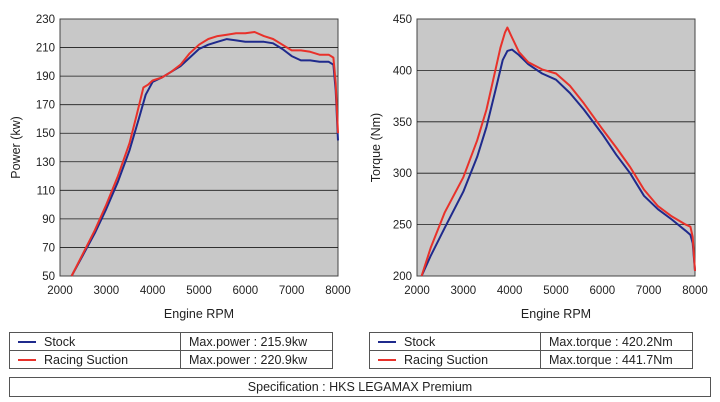 The width and height of the screenshot is (720, 402). Describe the element at coordinates (402, 277) in the screenshot. I see `y-tick-label: 200` at that location.